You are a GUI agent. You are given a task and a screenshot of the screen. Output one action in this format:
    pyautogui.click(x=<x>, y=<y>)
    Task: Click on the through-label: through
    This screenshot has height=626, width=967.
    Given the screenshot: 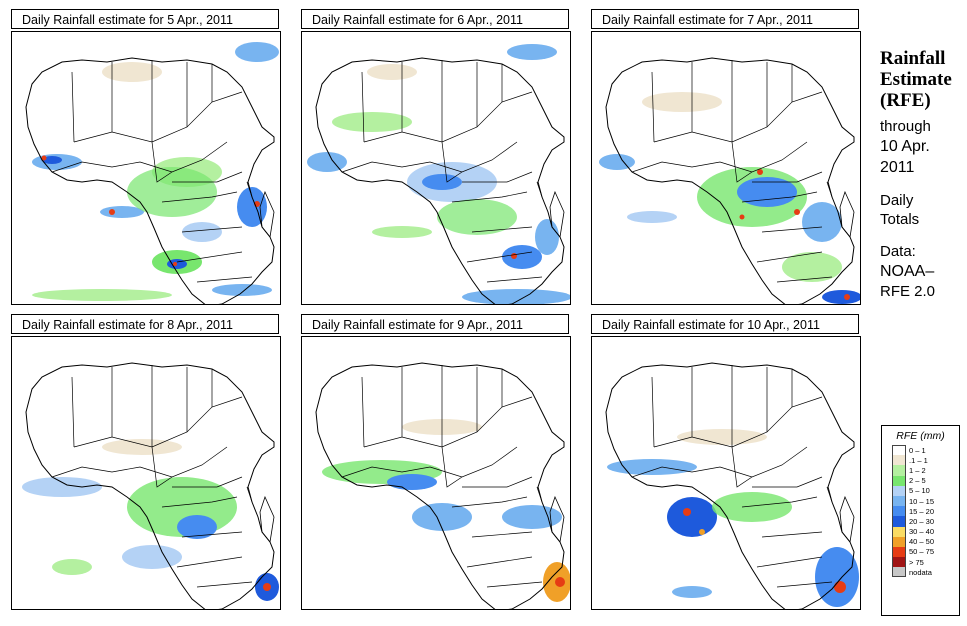 What is the action you would take?
    pyautogui.click(x=905, y=126)
    